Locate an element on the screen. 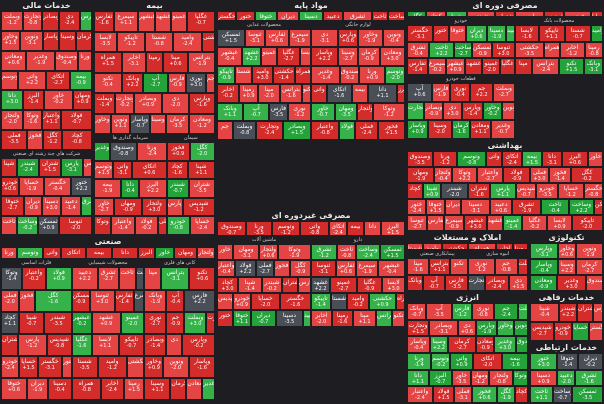 Image resolution: width=604 pixels, height=404 pixels. stock-tile: خگستر -0.4 is located at coordinates (57, 187).